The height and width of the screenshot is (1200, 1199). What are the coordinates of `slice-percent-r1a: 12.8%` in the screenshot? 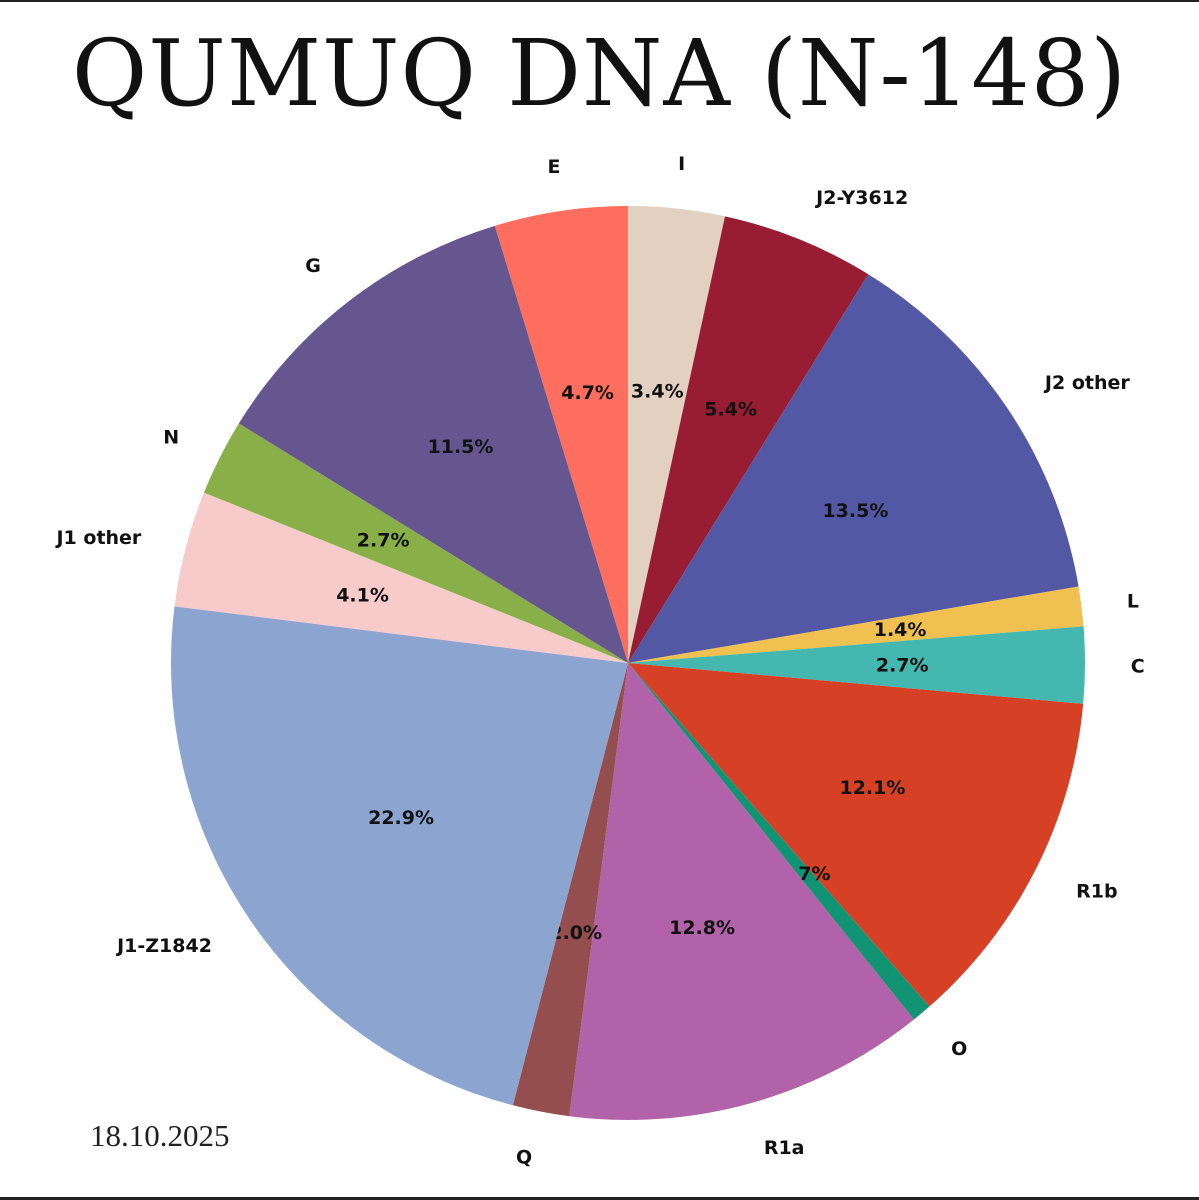 It's located at (702, 928).